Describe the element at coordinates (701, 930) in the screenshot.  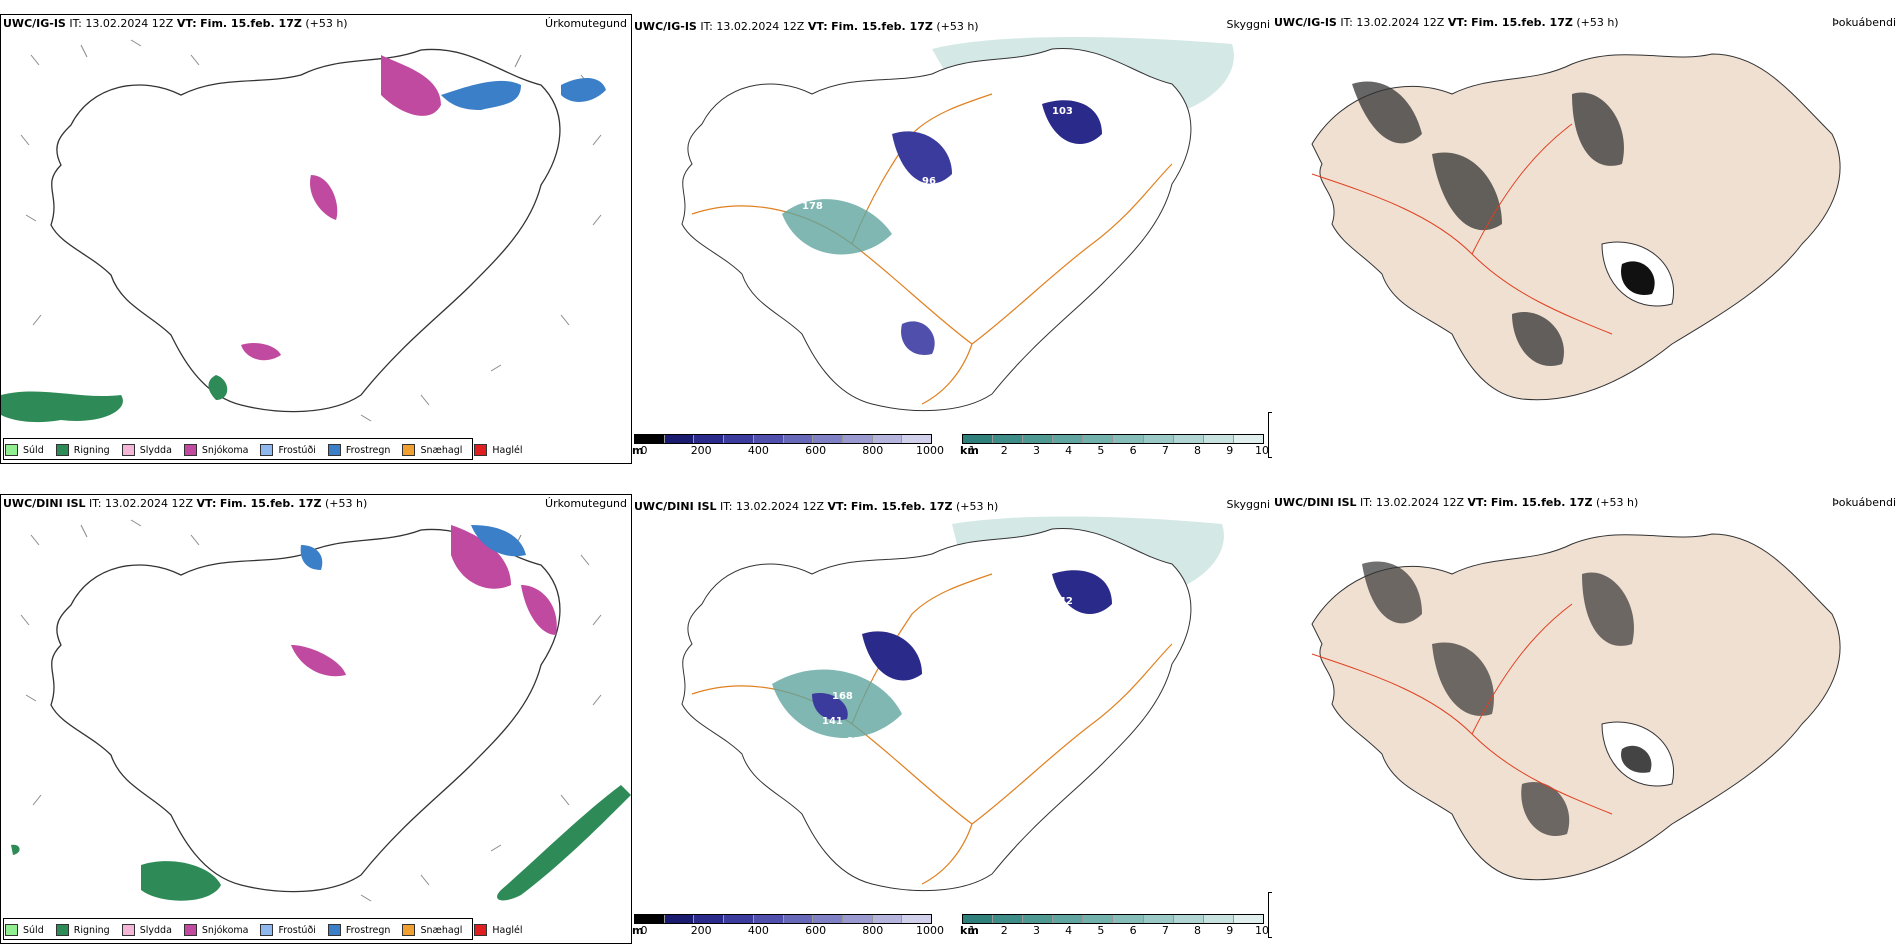
I see `colorbar-tick-label: 200` at that location.